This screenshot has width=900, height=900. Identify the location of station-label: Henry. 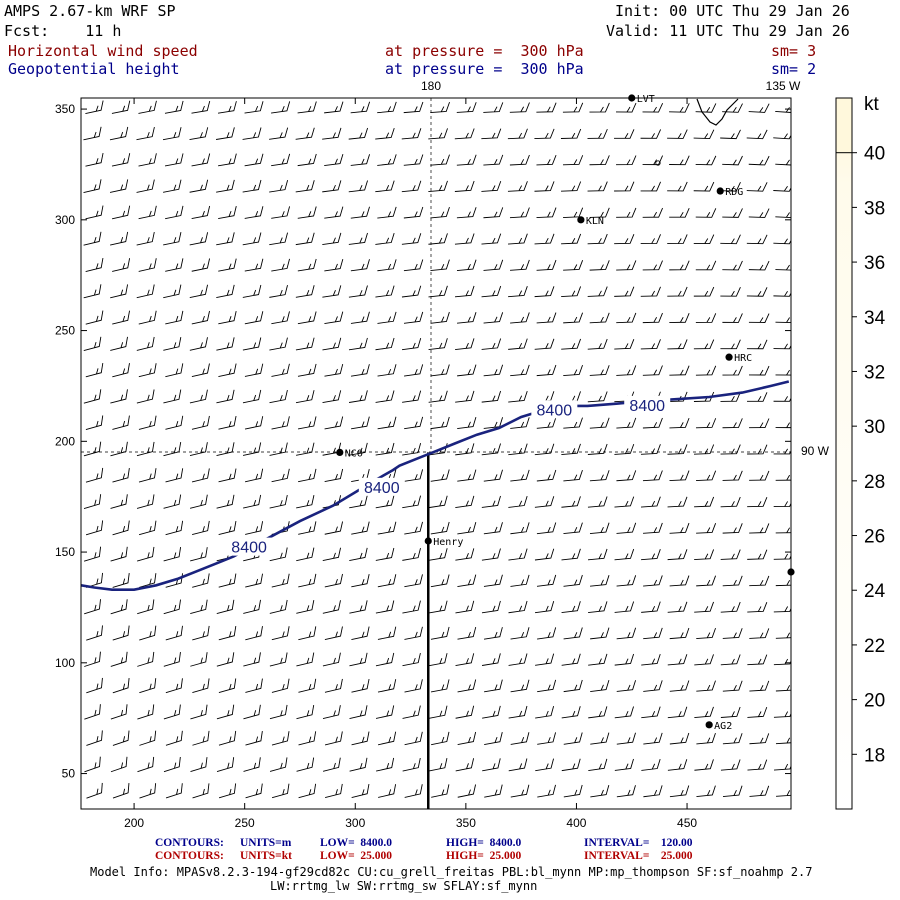
(448, 542).